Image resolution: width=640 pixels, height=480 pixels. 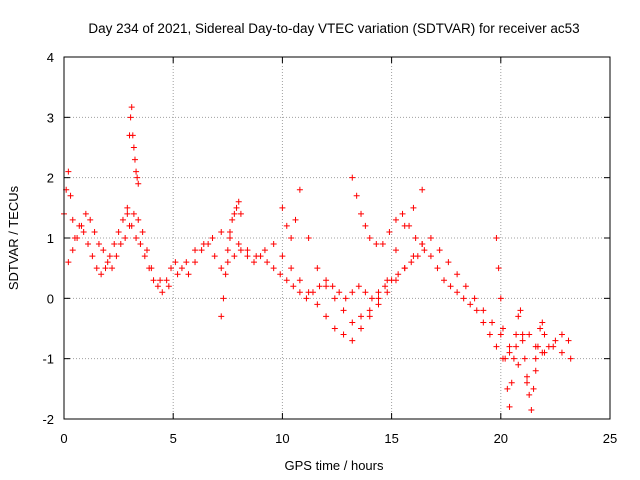 I want to click on y-tick-label: 3, so click(x=50, y=117).